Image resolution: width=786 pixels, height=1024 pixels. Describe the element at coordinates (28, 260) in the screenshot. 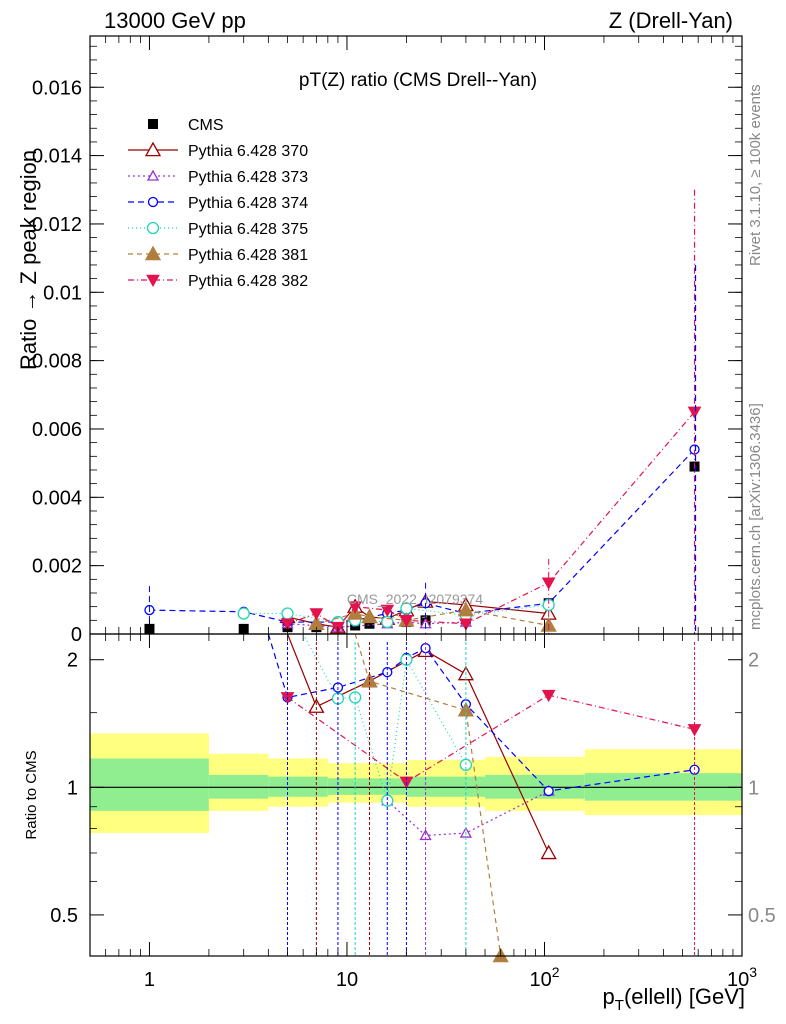

I see `main-ylabel: Ratio → Z peak region` at that location.